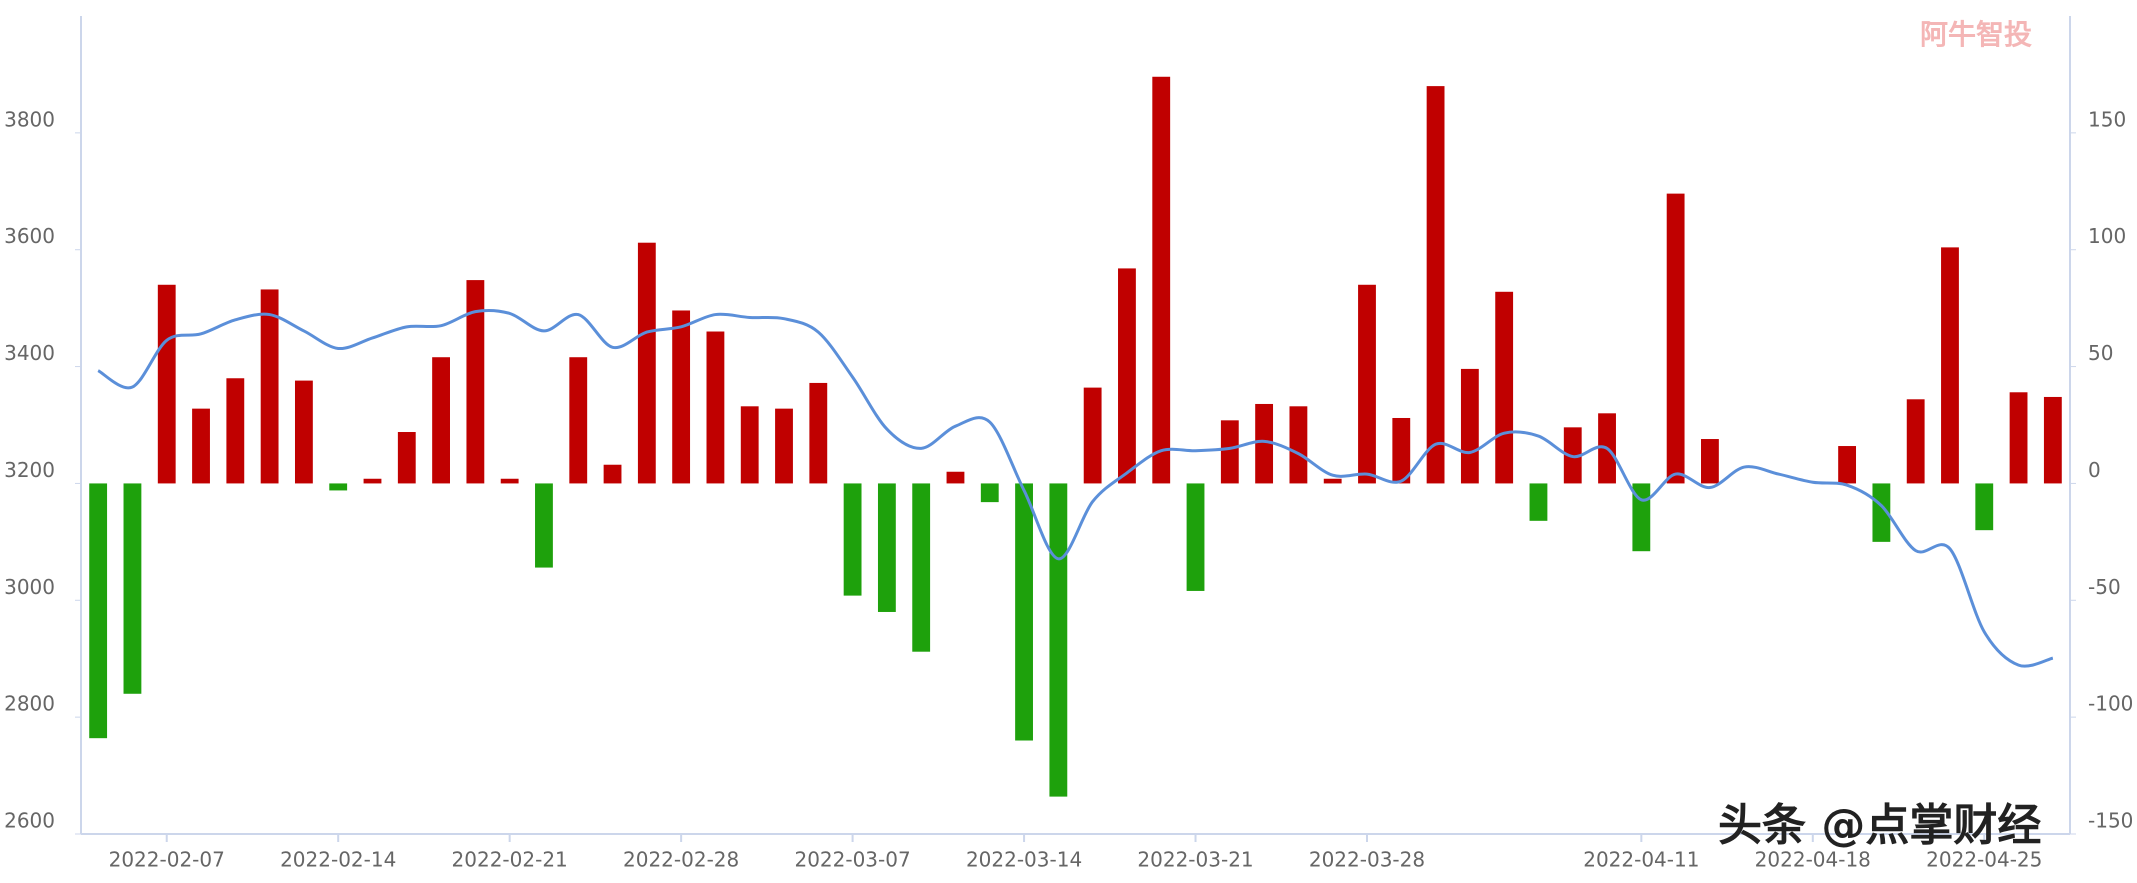 The width and height of the screenshot is (2137, 883). What do you see at coordinates (681, 860) in the screenshot?
I see `x-tick-label: 2022-02-28` at bounding box center [681, 860].